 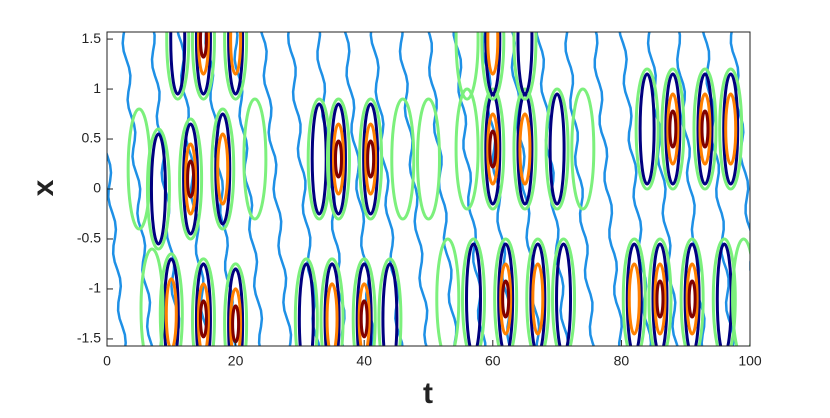 What do you see at coordinates (107, 361) in the screenshot?
I see `x-tick-label: 0` at bounding box center [107, 361].